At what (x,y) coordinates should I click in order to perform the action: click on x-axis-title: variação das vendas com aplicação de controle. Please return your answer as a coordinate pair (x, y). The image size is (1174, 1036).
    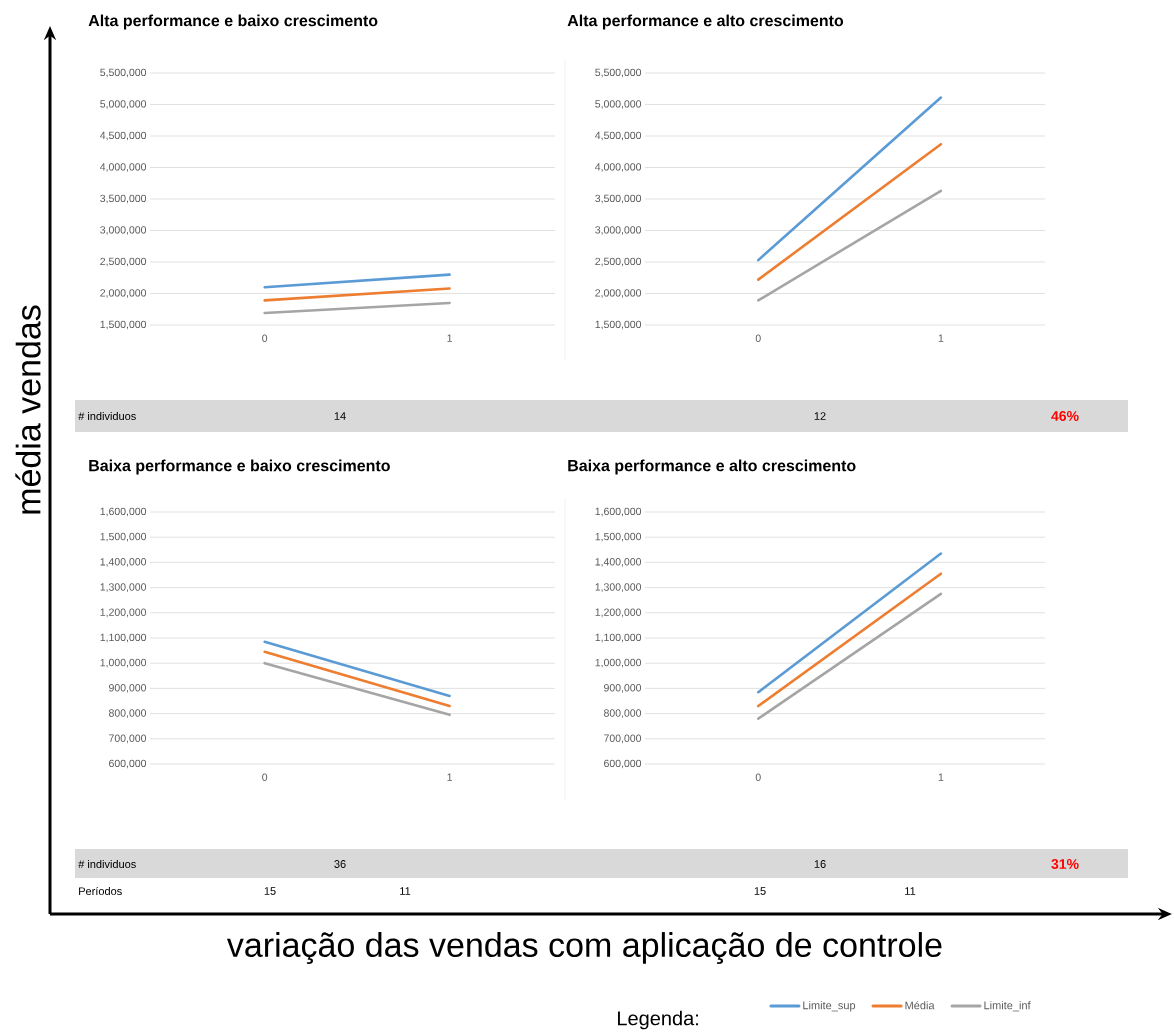
    Looking at the image, I should click on (584, 948).